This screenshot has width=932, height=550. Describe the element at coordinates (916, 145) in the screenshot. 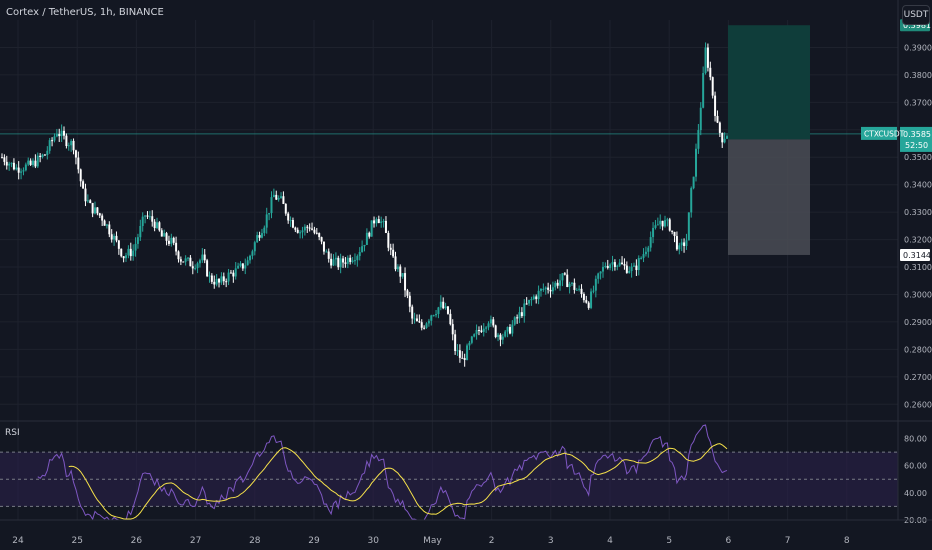

I see `candle-countdown: 52:50` at that location.